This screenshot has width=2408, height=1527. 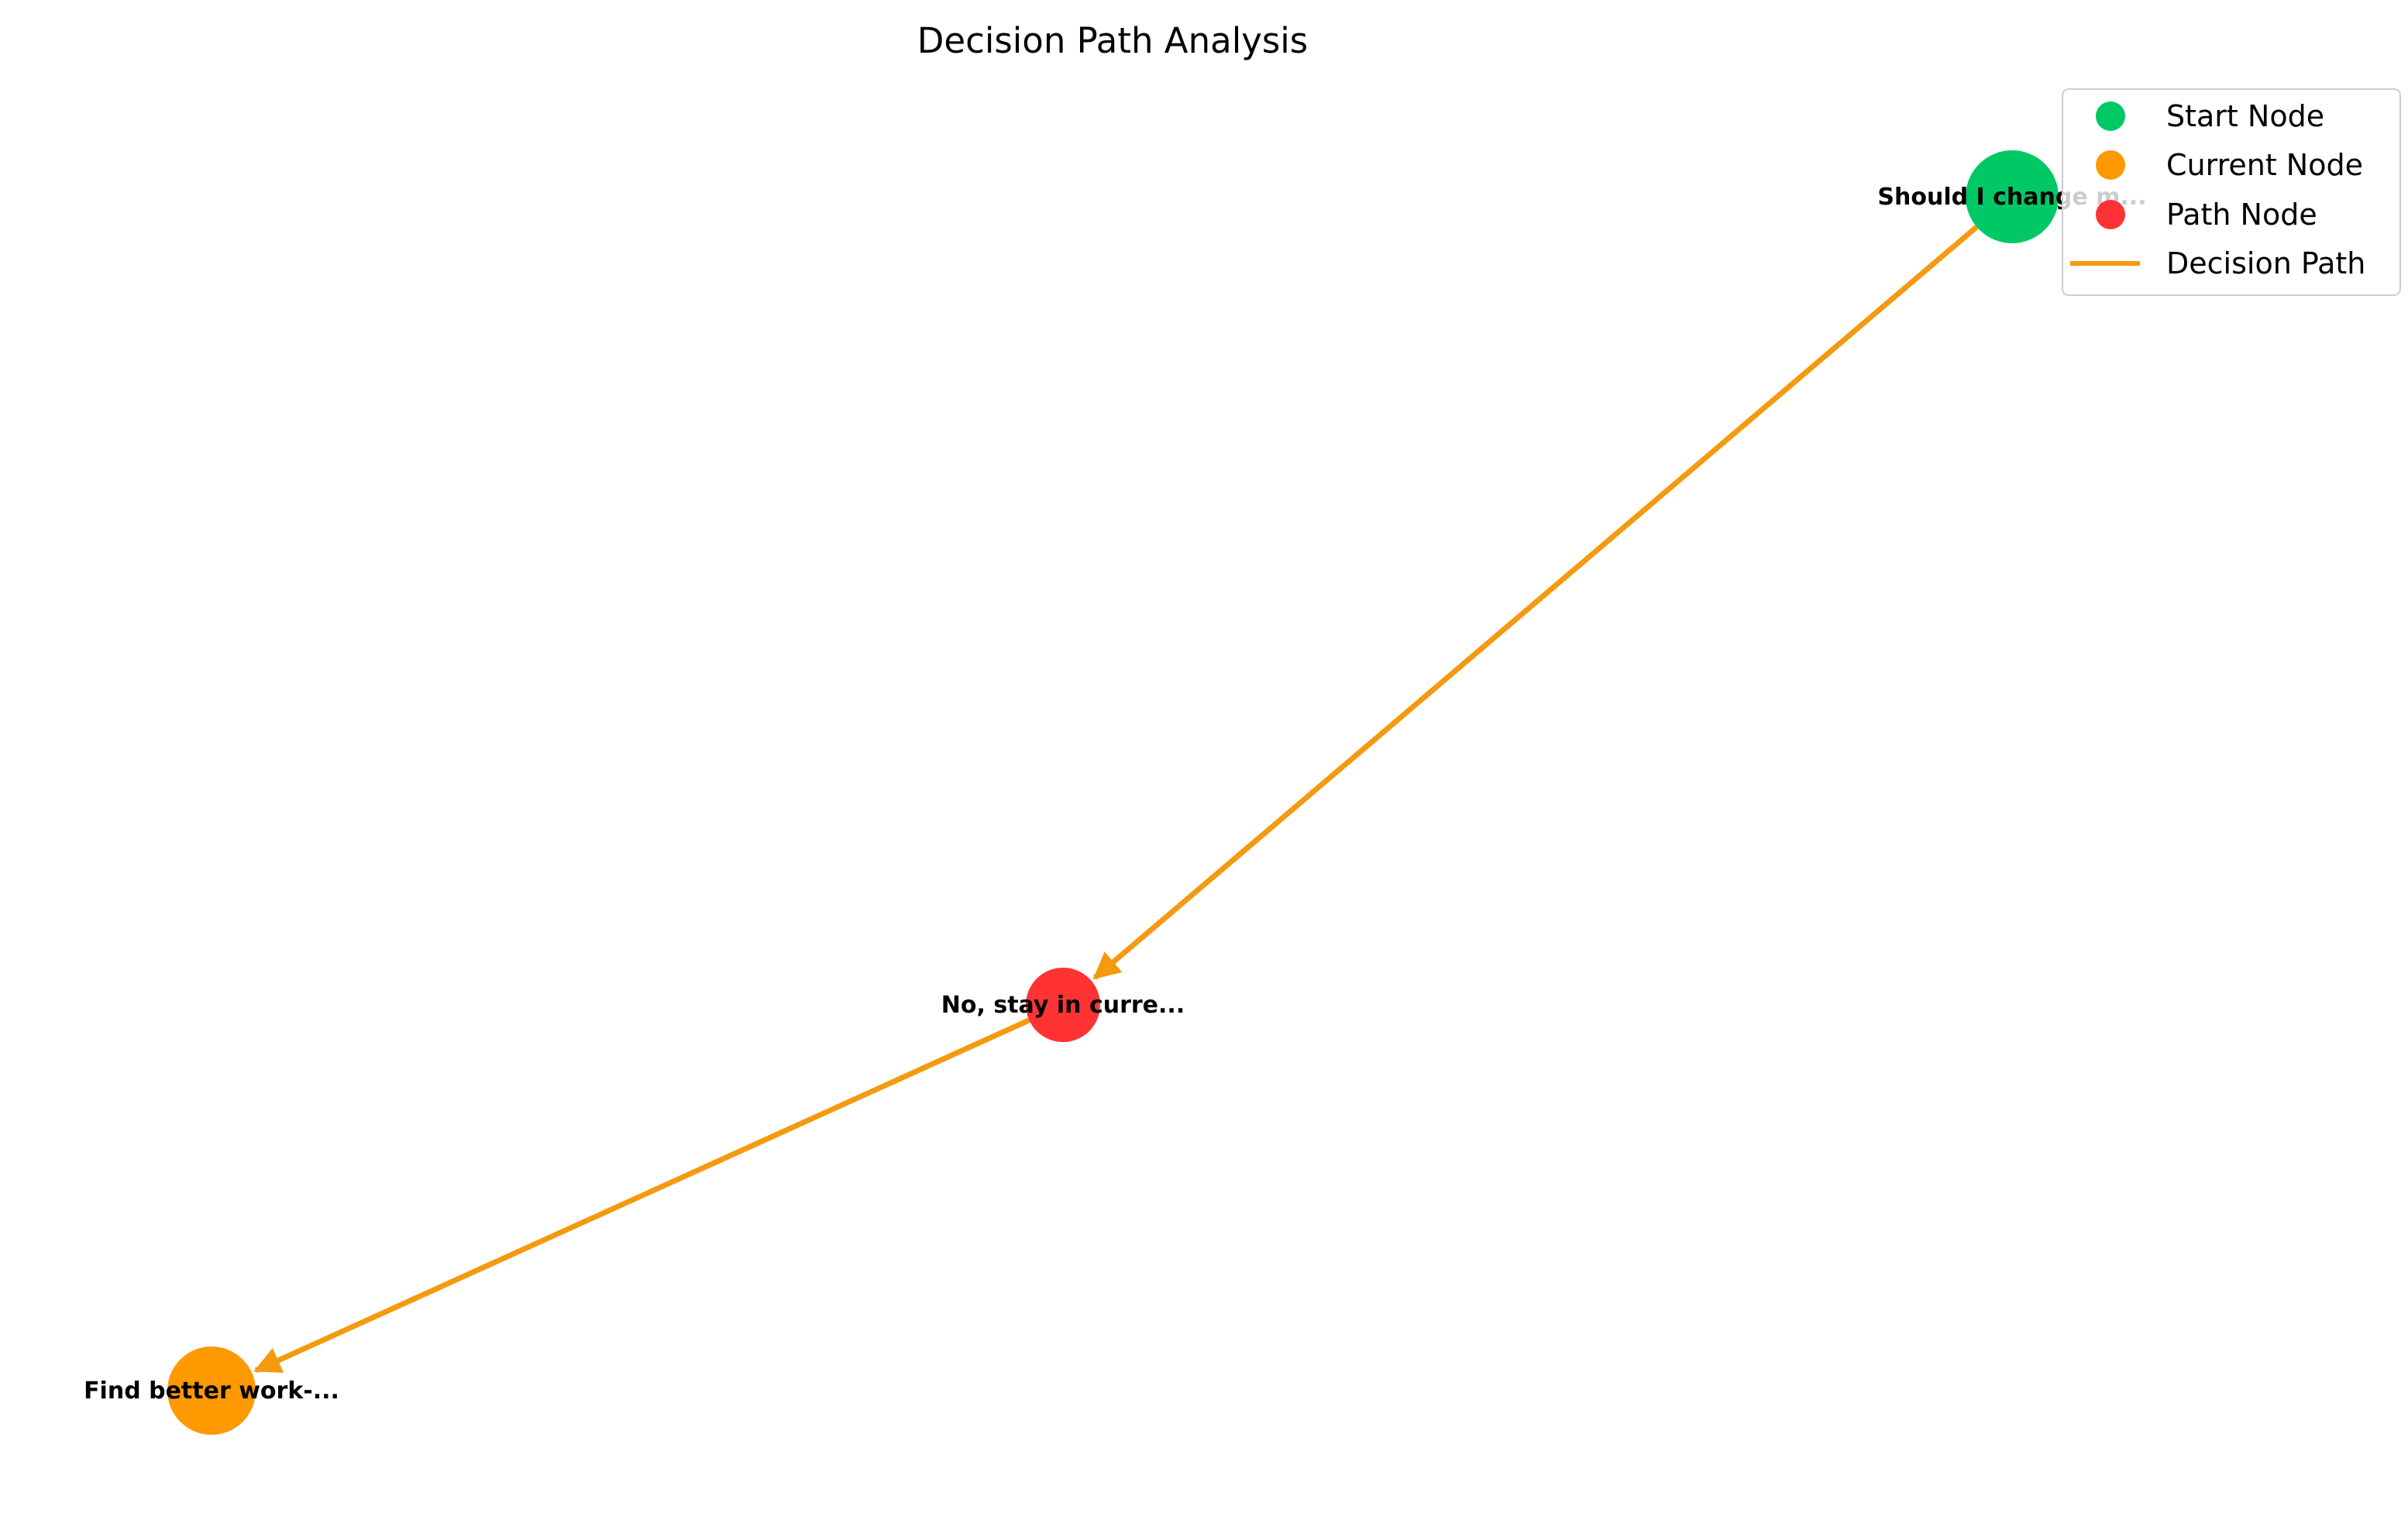 What do you see at coordinates (2110, 116) in the screenshot?
I see `legend-start-marker` at bounding box center [2110, 116].